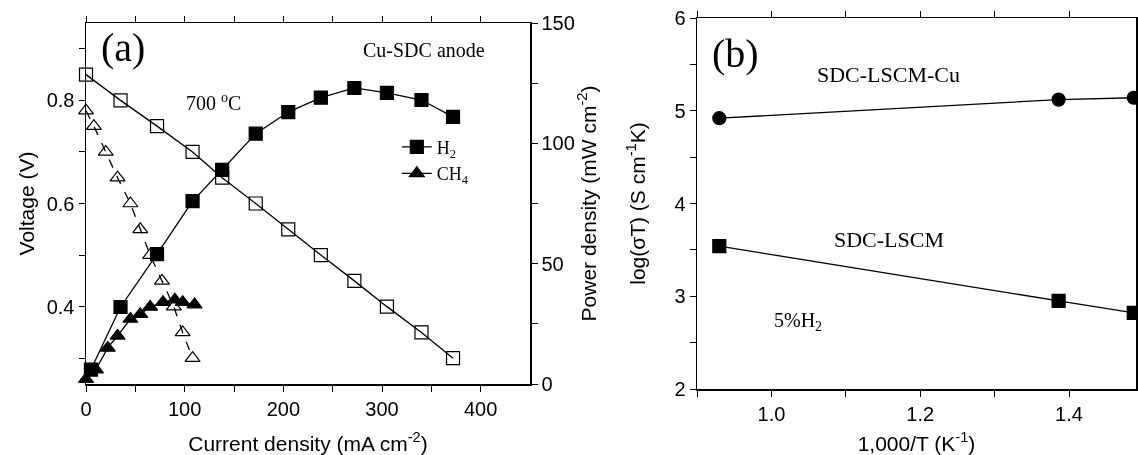  Describe the element at coordinates (558, 23) in the screenshot. I see `y2-tick-label: 150` at that location.